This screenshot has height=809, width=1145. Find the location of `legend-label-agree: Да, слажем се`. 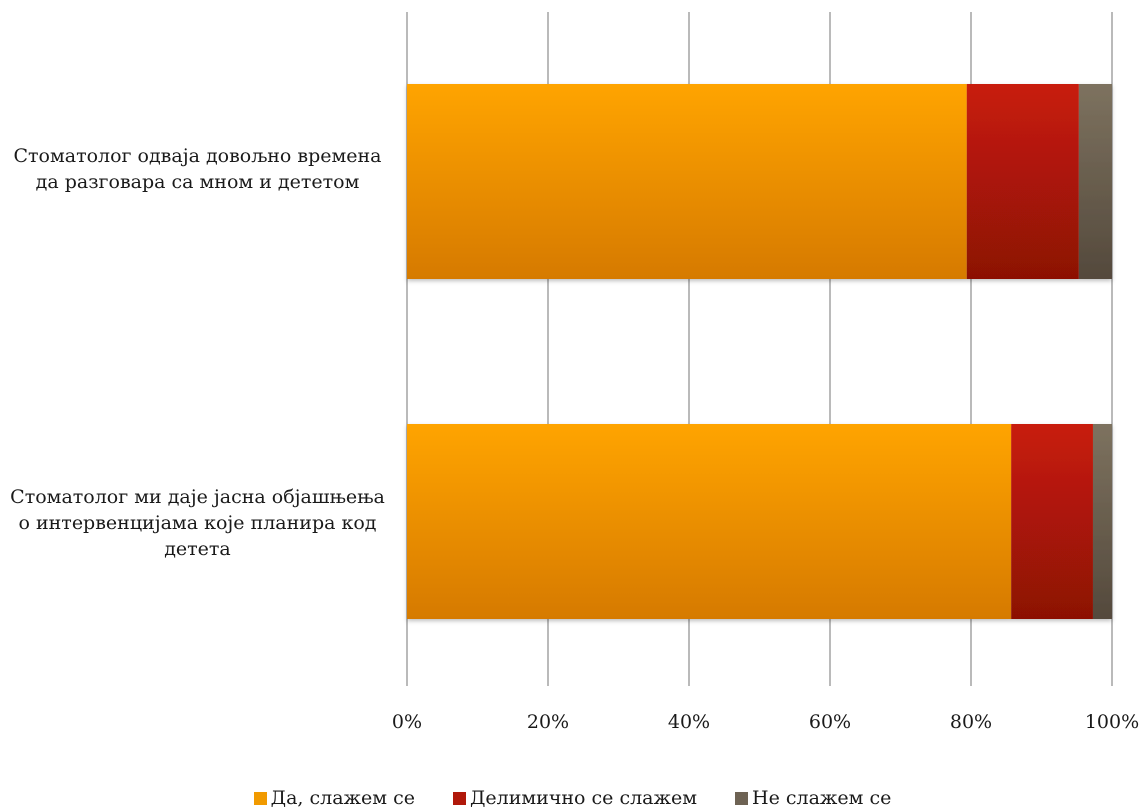

legend-label-agree: Да, слажем се is located at coordinates (342, 798).